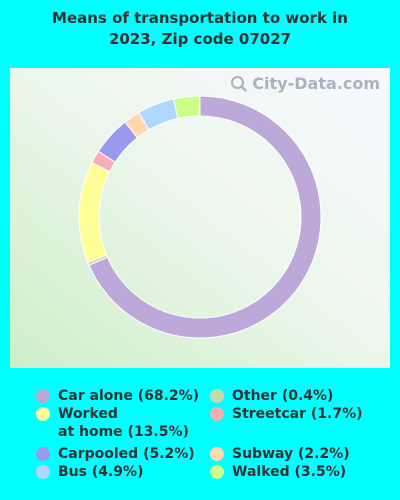 The width and height of the screenshot is (400, 500). I want to click on legend-label: Carpooled (5.2%), so click(126, 454).